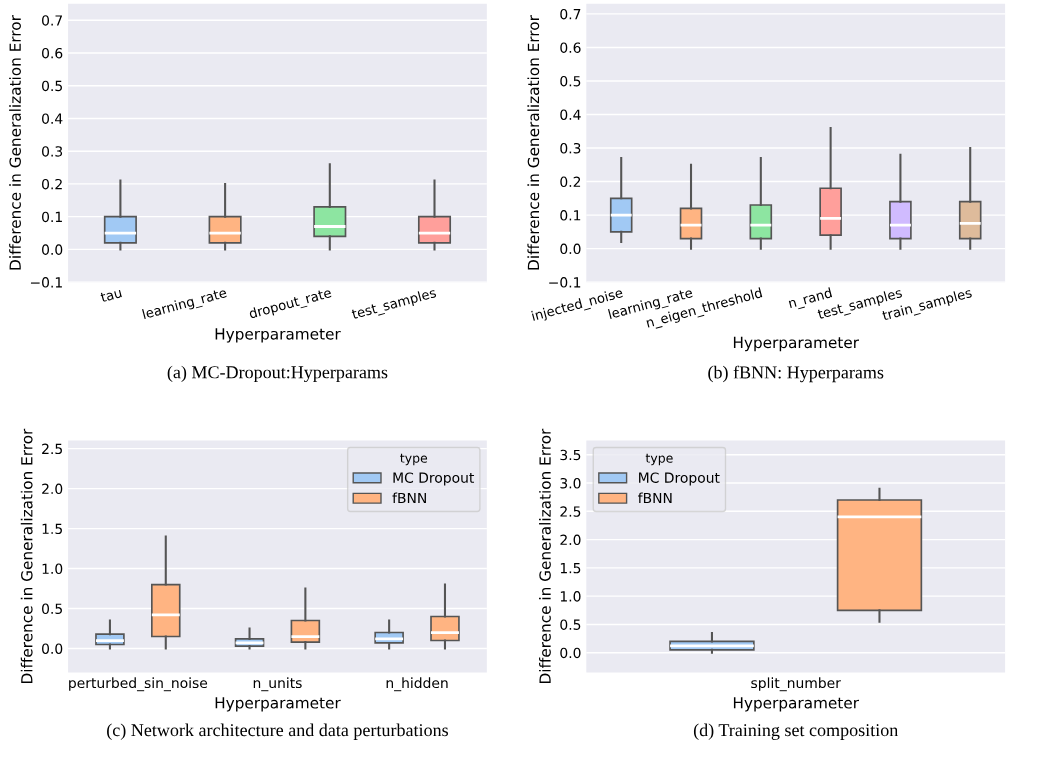 This screenshot has height=773, width=1047. I want to click on x-tick-label: perturbed_sin_noise, so click(138, 684).